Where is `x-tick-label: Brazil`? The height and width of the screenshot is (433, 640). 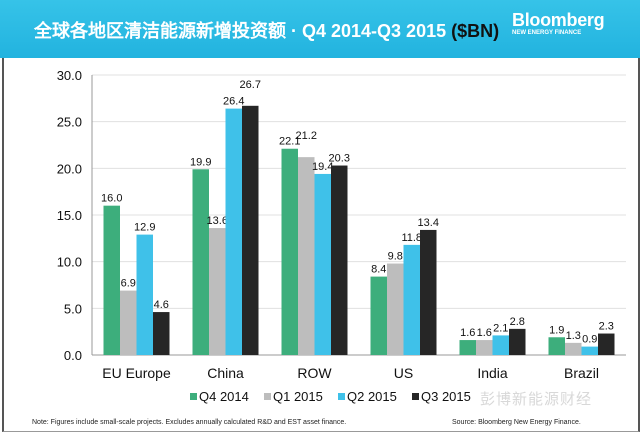 x-tick-label: Brazil is located at coordinates (581, 373).